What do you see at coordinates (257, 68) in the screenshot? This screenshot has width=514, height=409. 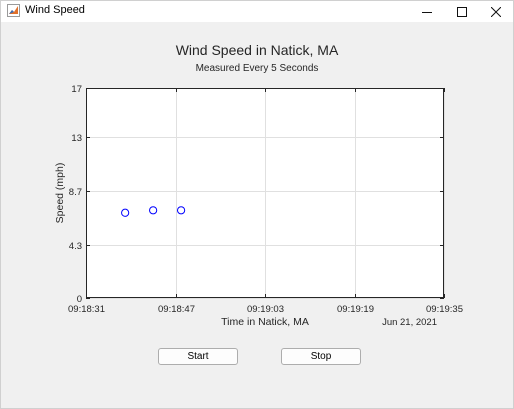 I see `chart-subtitle: Measured Every 5 Seconds` at bounding box center [257, 68].